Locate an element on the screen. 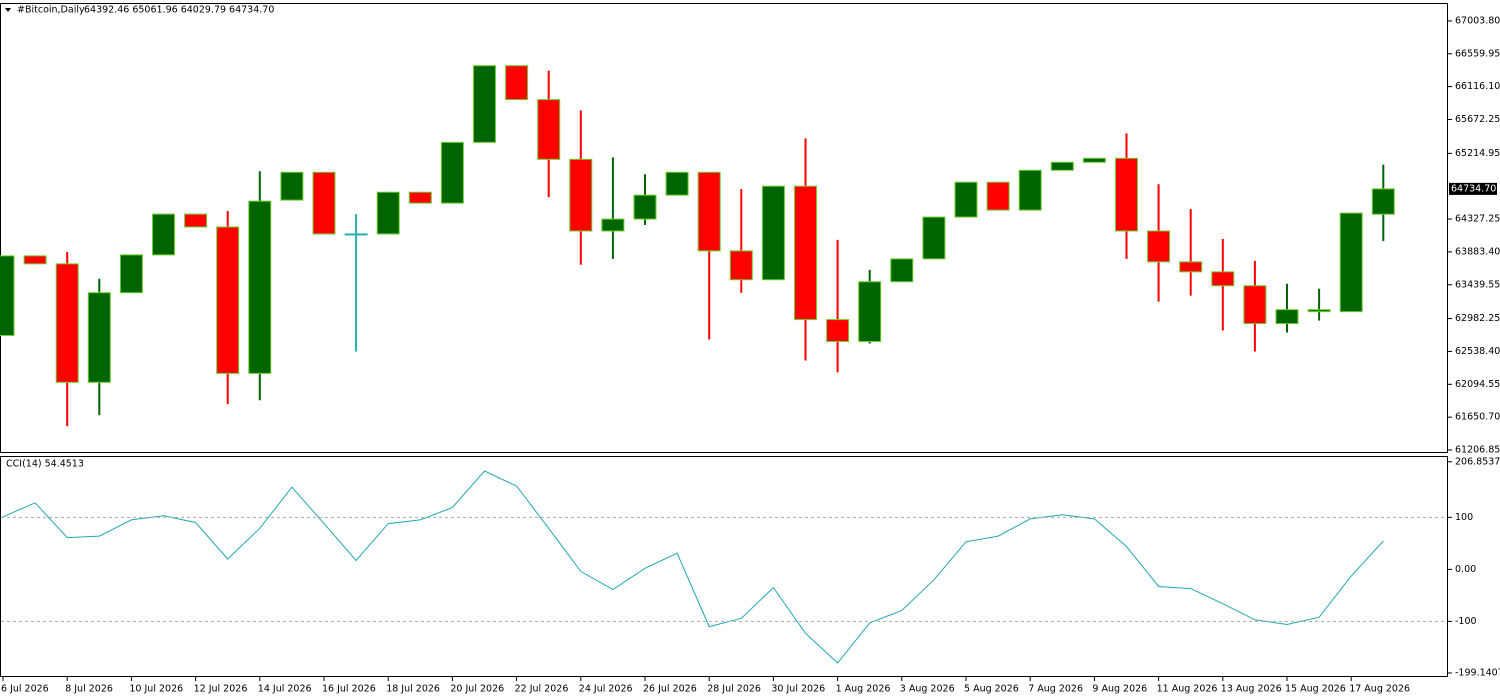 This screenshot has height=700, width=1500. y-tick-label: 0.00 is located at coordinates (1465, 569).